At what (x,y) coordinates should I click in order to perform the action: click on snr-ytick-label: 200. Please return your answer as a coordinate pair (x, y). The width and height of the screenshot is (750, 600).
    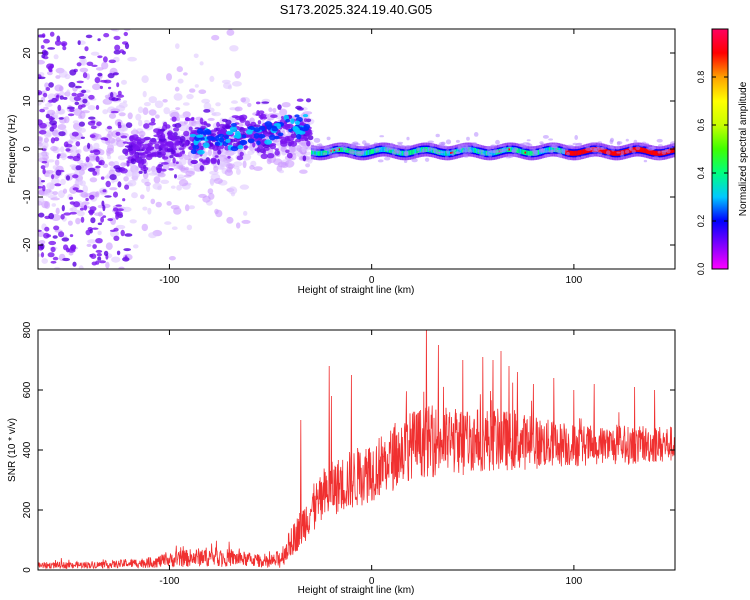
    Looking at the image, I should click on (27, 509).